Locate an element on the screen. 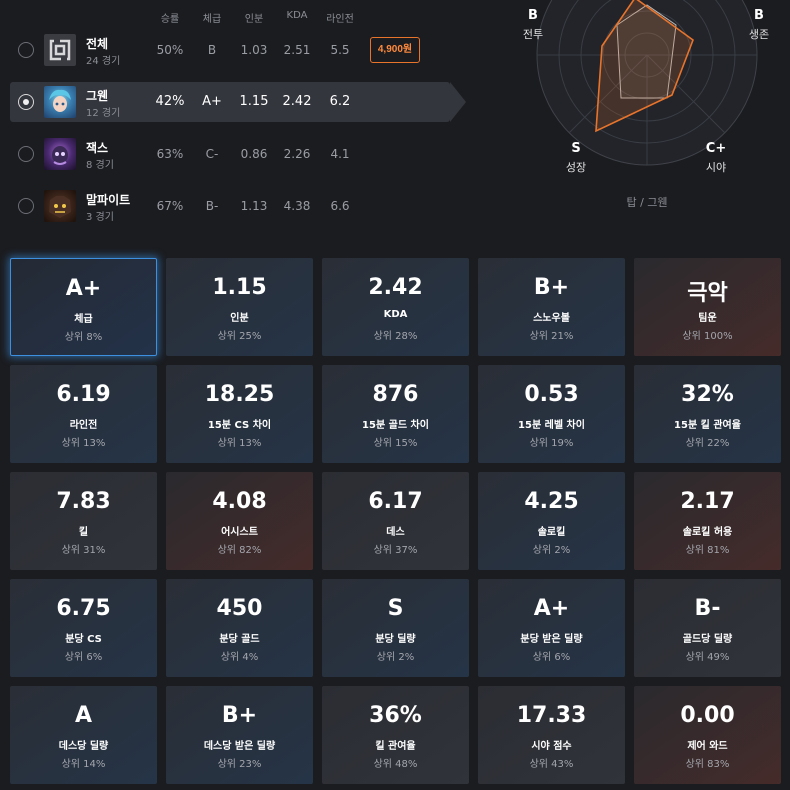 This screenshot has width=790, height=790. stat-rank: 상위 8% is located at coordinates (83, 337).